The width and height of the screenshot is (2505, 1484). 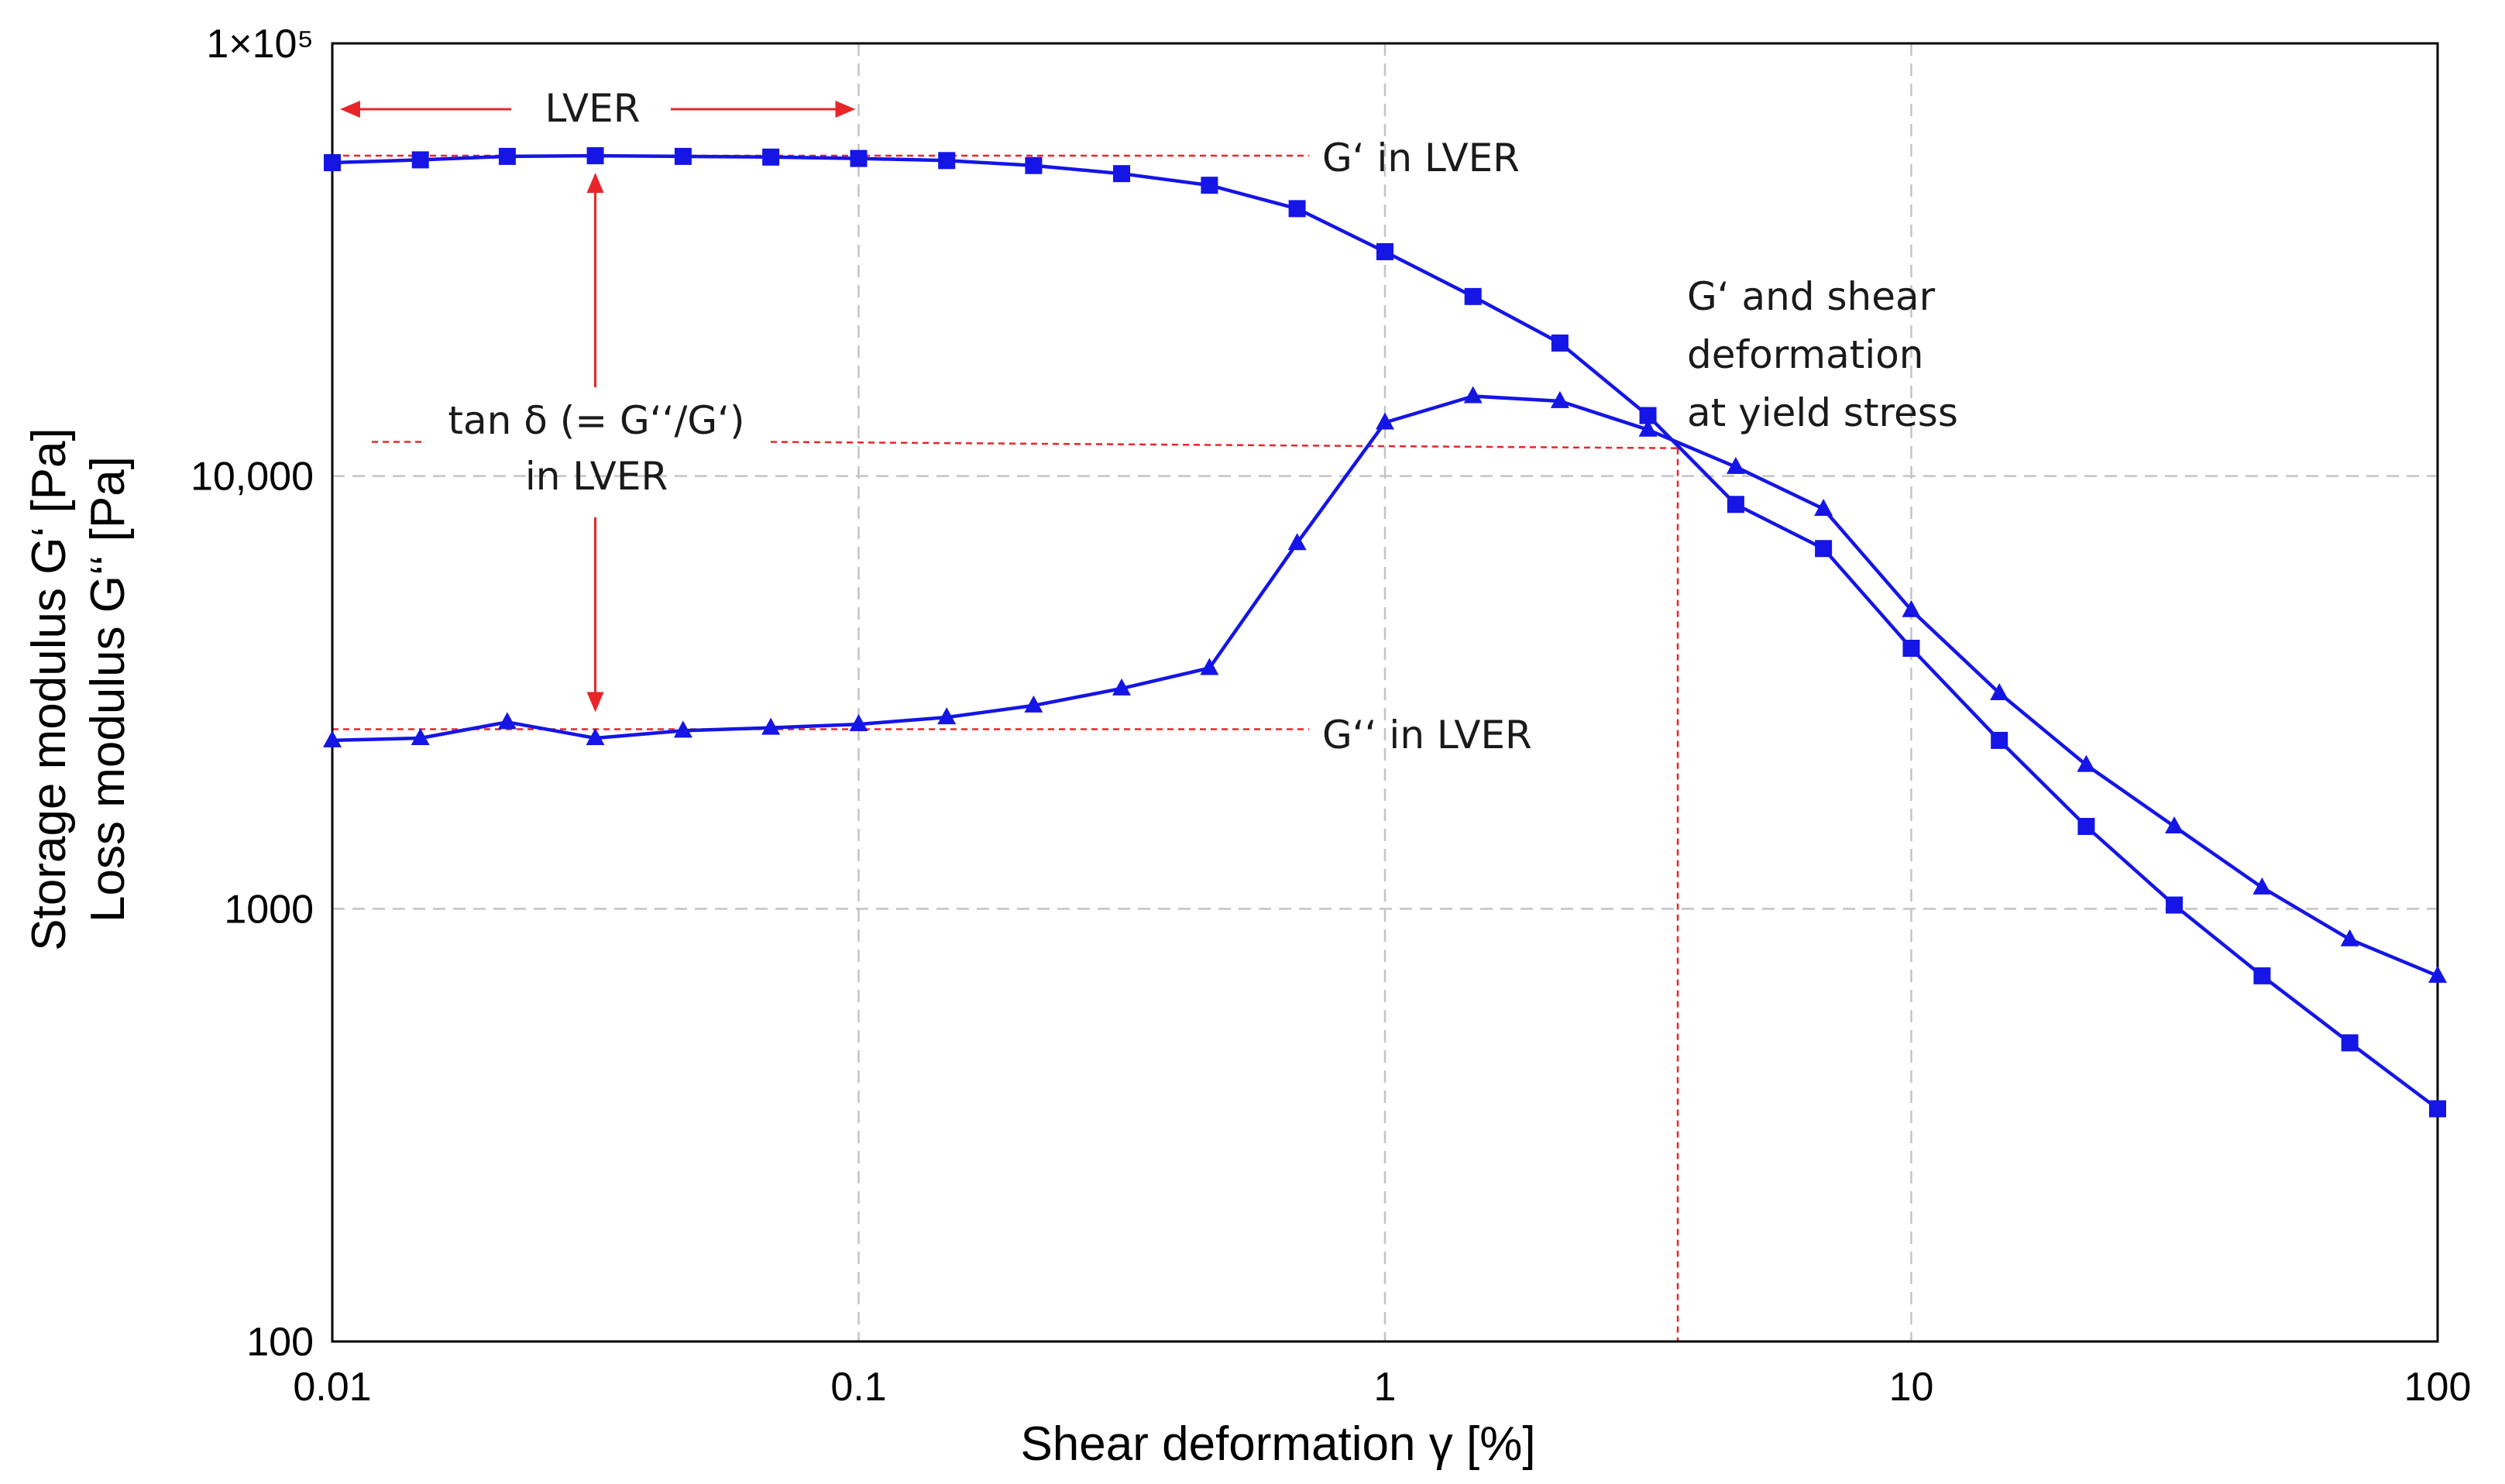 I want to click on tan-delta-arrow-up-head, so click(x=595, y=183).